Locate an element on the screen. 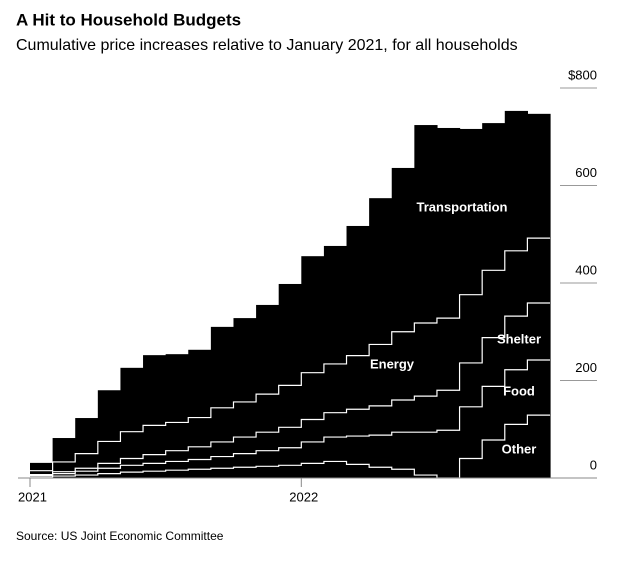  series-label: Shelter is located at coordinates (519, 338).